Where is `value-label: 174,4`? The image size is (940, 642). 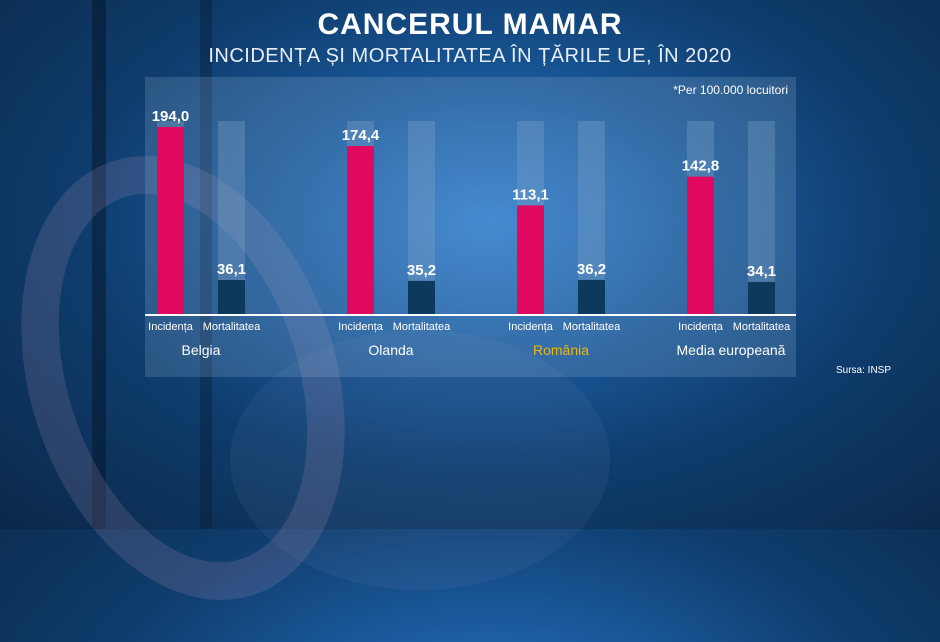
value-label: 174,4 is located at coordinates (361, 135).